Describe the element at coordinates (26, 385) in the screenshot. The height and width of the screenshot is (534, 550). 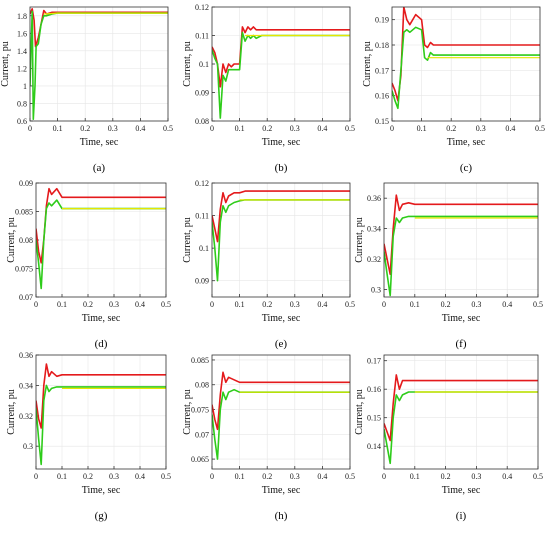
I see `y-tick-label: 0.34` at that location.